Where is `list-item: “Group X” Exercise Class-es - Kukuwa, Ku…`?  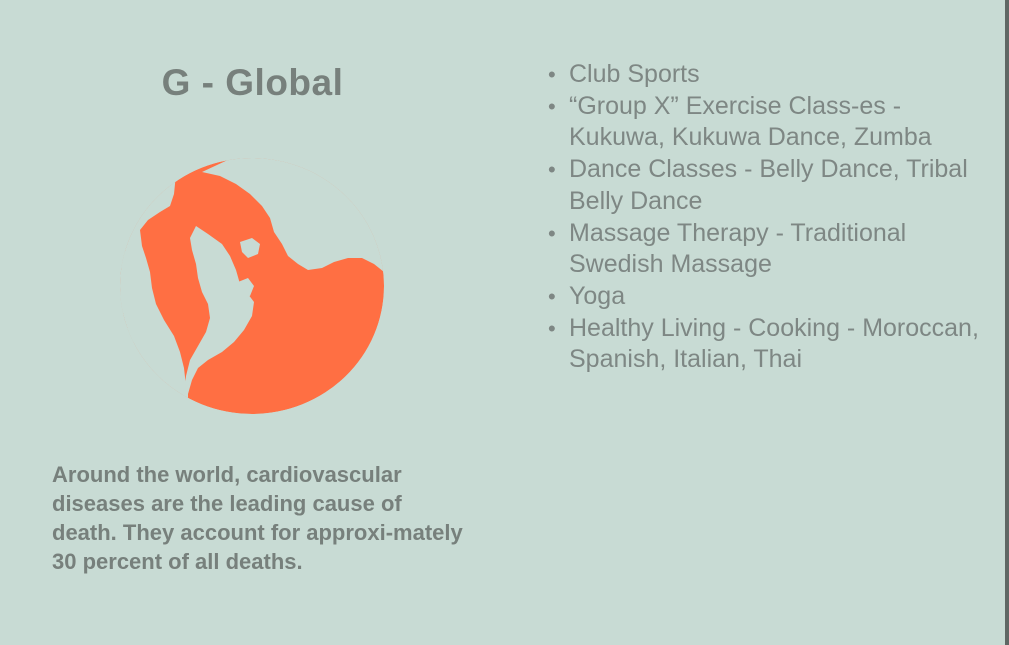 list-item: “Group X” Exercise Class-es - Kukuwa, Ku… is located at coordinates (768, 122).